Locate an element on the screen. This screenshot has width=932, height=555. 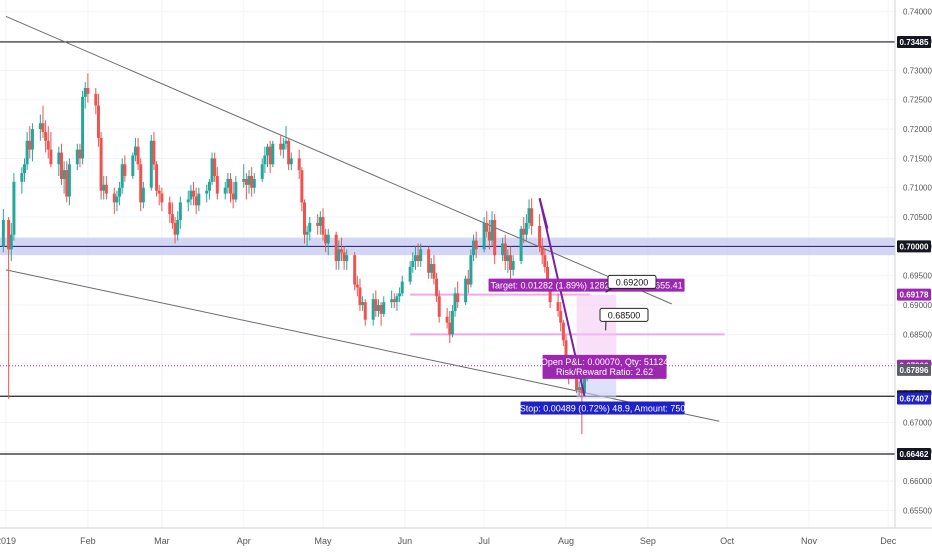
y-tick-label: 0.70500 is located at coordinates (917, 217).